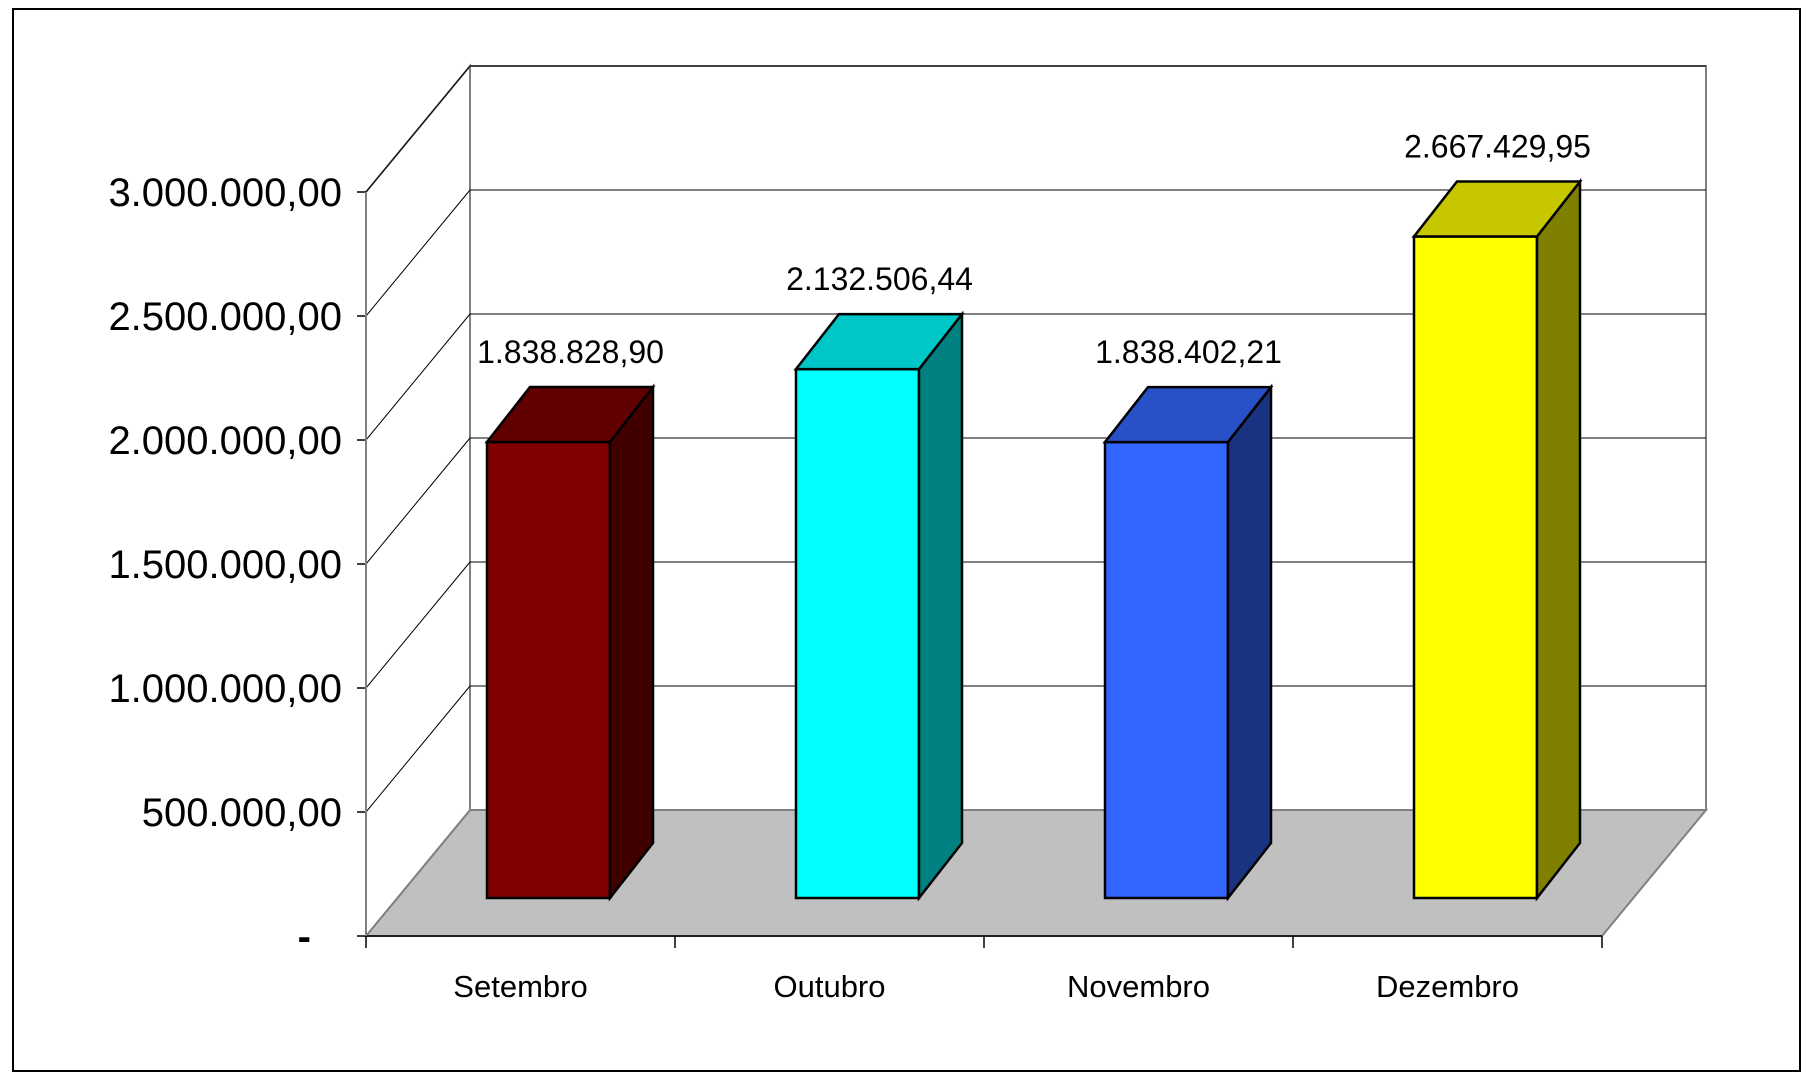 The width and height of the screenshot is (1807, 1074). Describe the element at coordinates (304, 937) in the screenshot. I see `y-tick-label: -` at that location.